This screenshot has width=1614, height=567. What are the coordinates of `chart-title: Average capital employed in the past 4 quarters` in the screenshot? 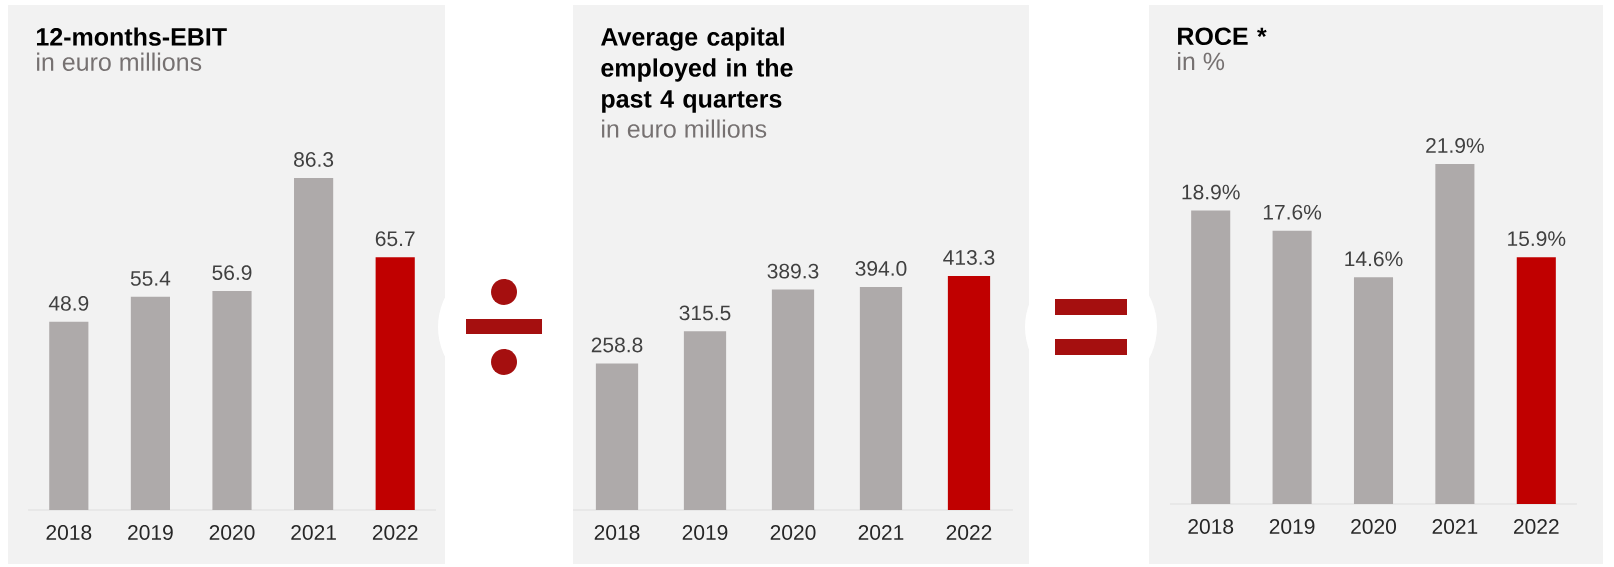 It's located at (697, 70).